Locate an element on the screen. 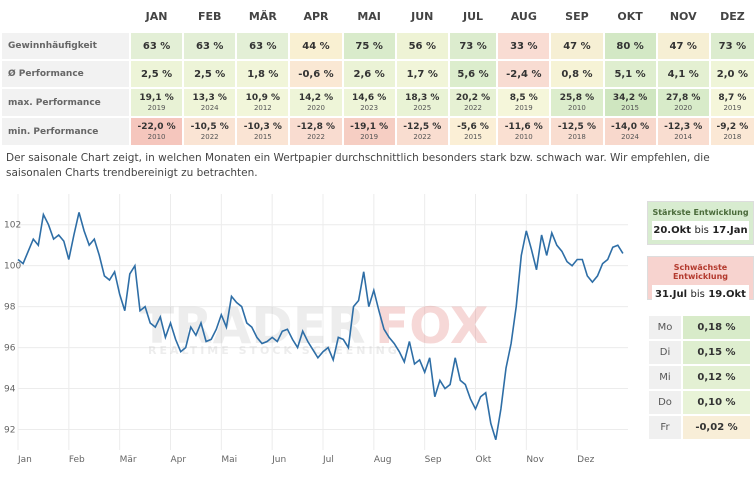 This screenshot has width=756, height=477. weekday-row: Do 0,10 % is located at coordinates (699, 402).